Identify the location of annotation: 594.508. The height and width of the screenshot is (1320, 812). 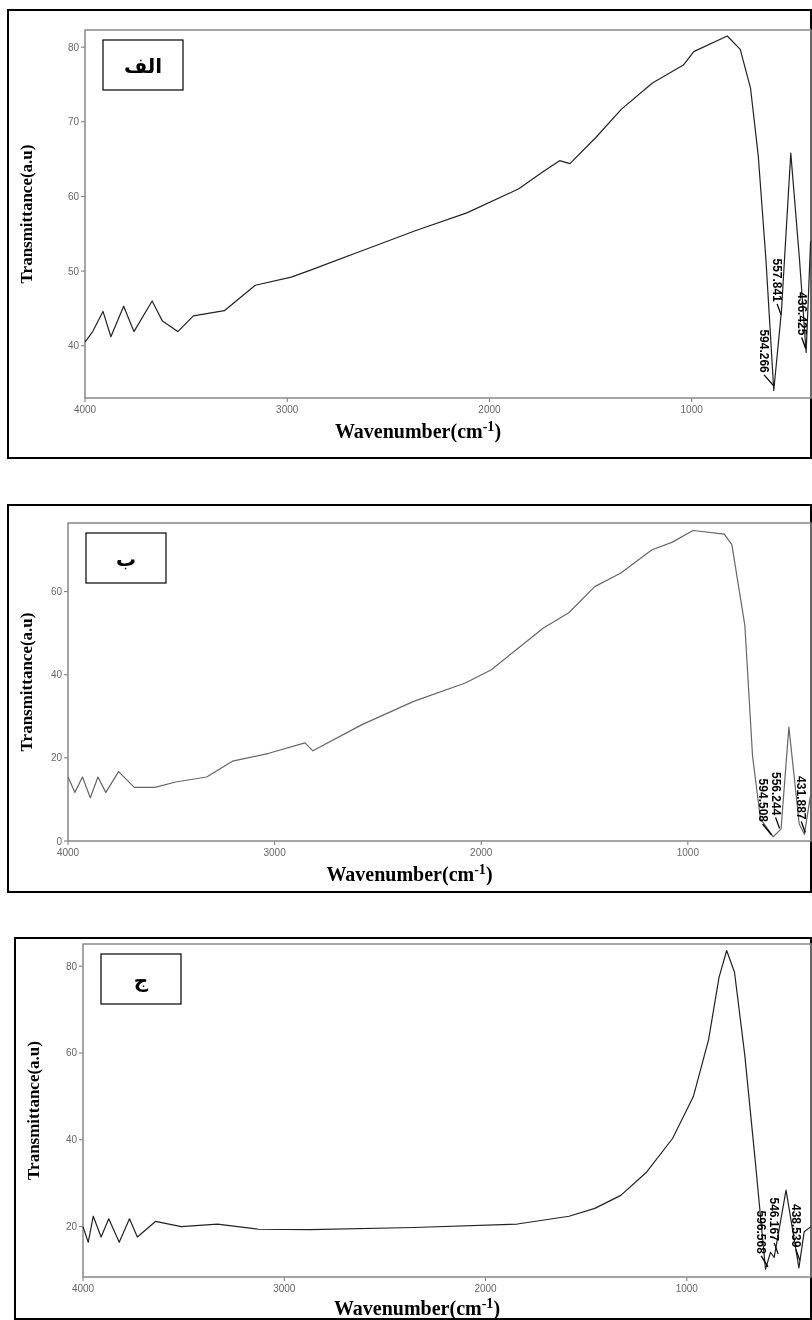
(762, 800).